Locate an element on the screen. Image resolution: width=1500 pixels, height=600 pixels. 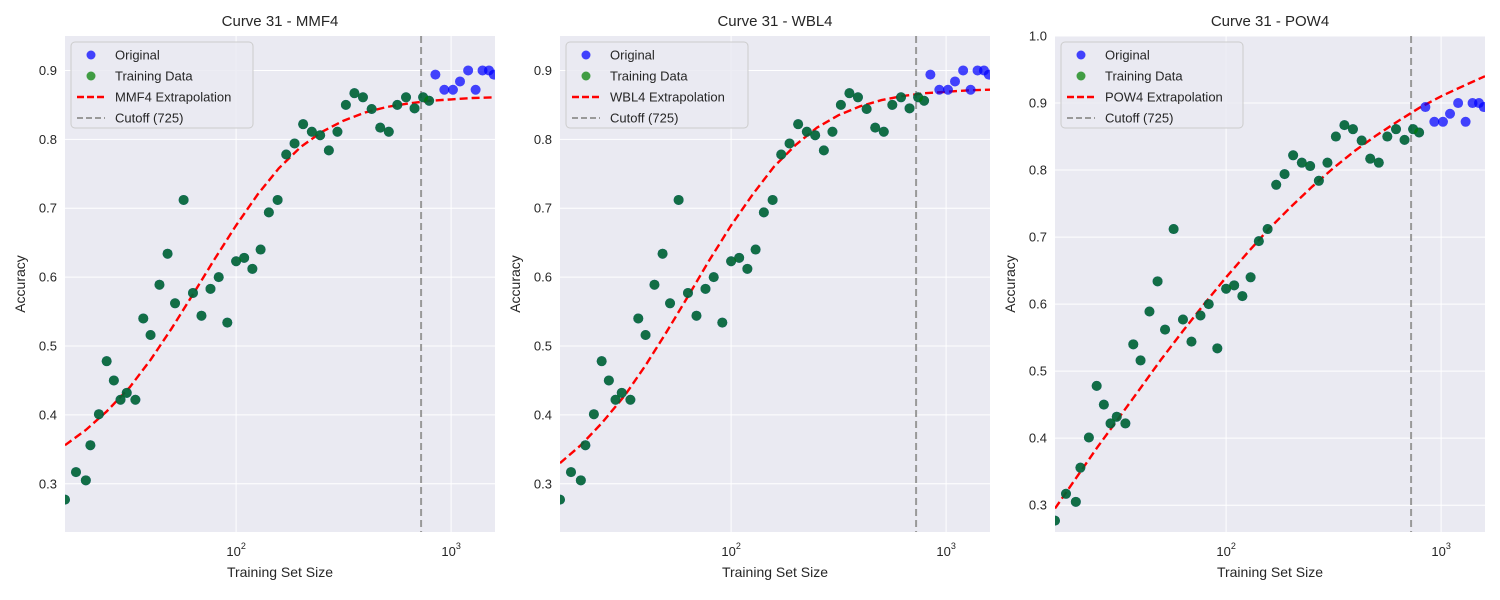
legend-training-marker is located at coordinates (586, 76).